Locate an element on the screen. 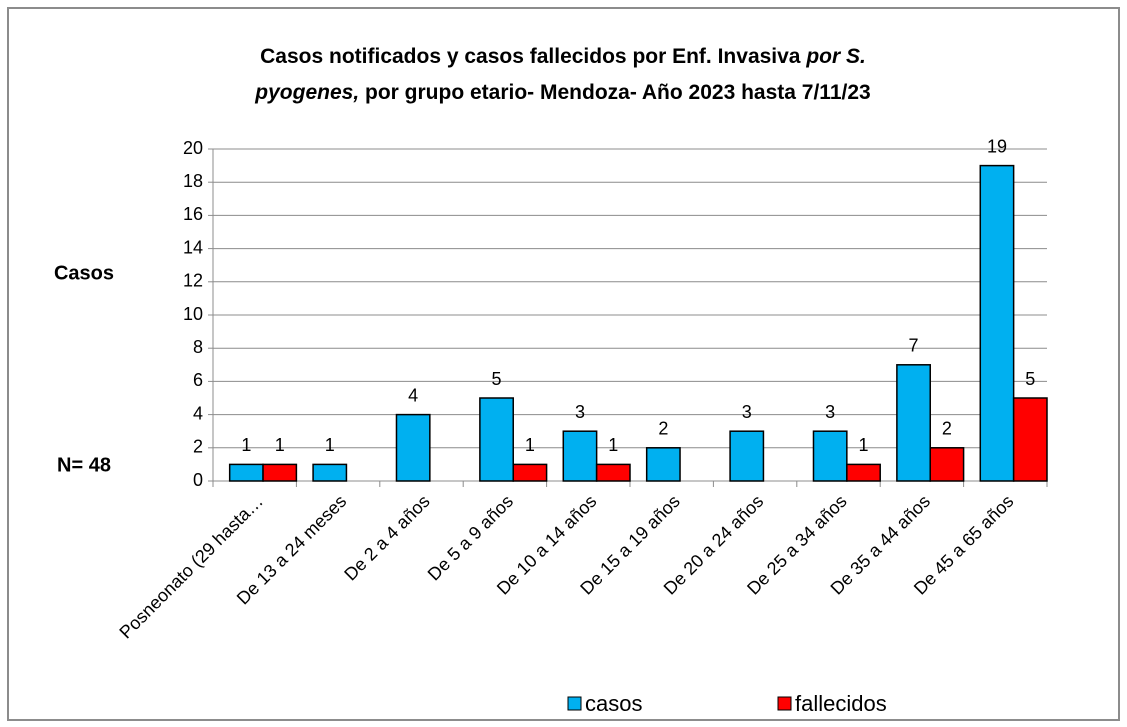 Image resolution: width=1127 pixels, height=727 pixels. y-tick-label: 14 is located at coordinates (193, 247).